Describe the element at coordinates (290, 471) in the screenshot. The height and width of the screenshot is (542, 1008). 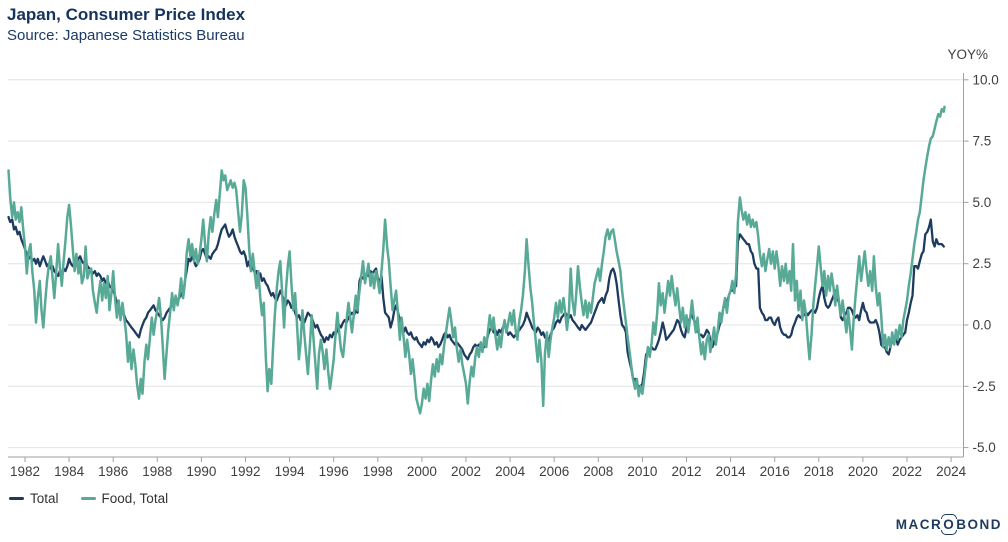
I see `x-tick-label: 1994` at that location.